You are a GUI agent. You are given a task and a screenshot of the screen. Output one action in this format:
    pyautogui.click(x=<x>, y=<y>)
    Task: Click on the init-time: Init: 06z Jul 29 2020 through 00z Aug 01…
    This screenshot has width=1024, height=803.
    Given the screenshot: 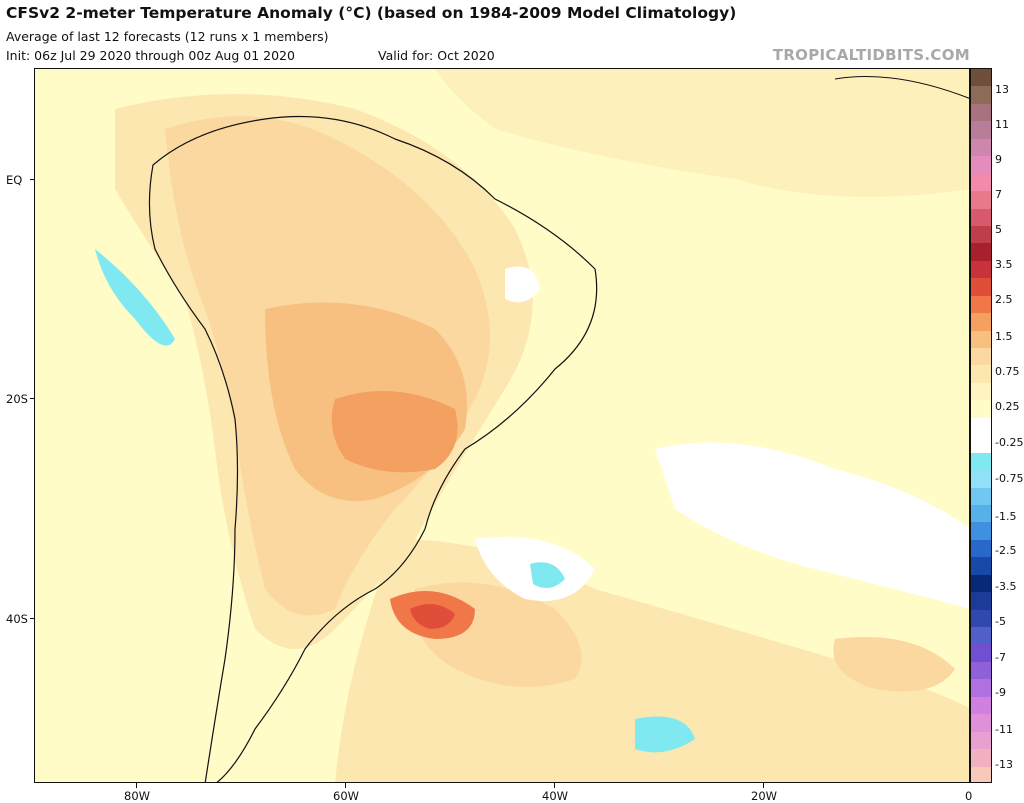 What is the action you would take?
    pyautogui.click(x=150, y=55)
    